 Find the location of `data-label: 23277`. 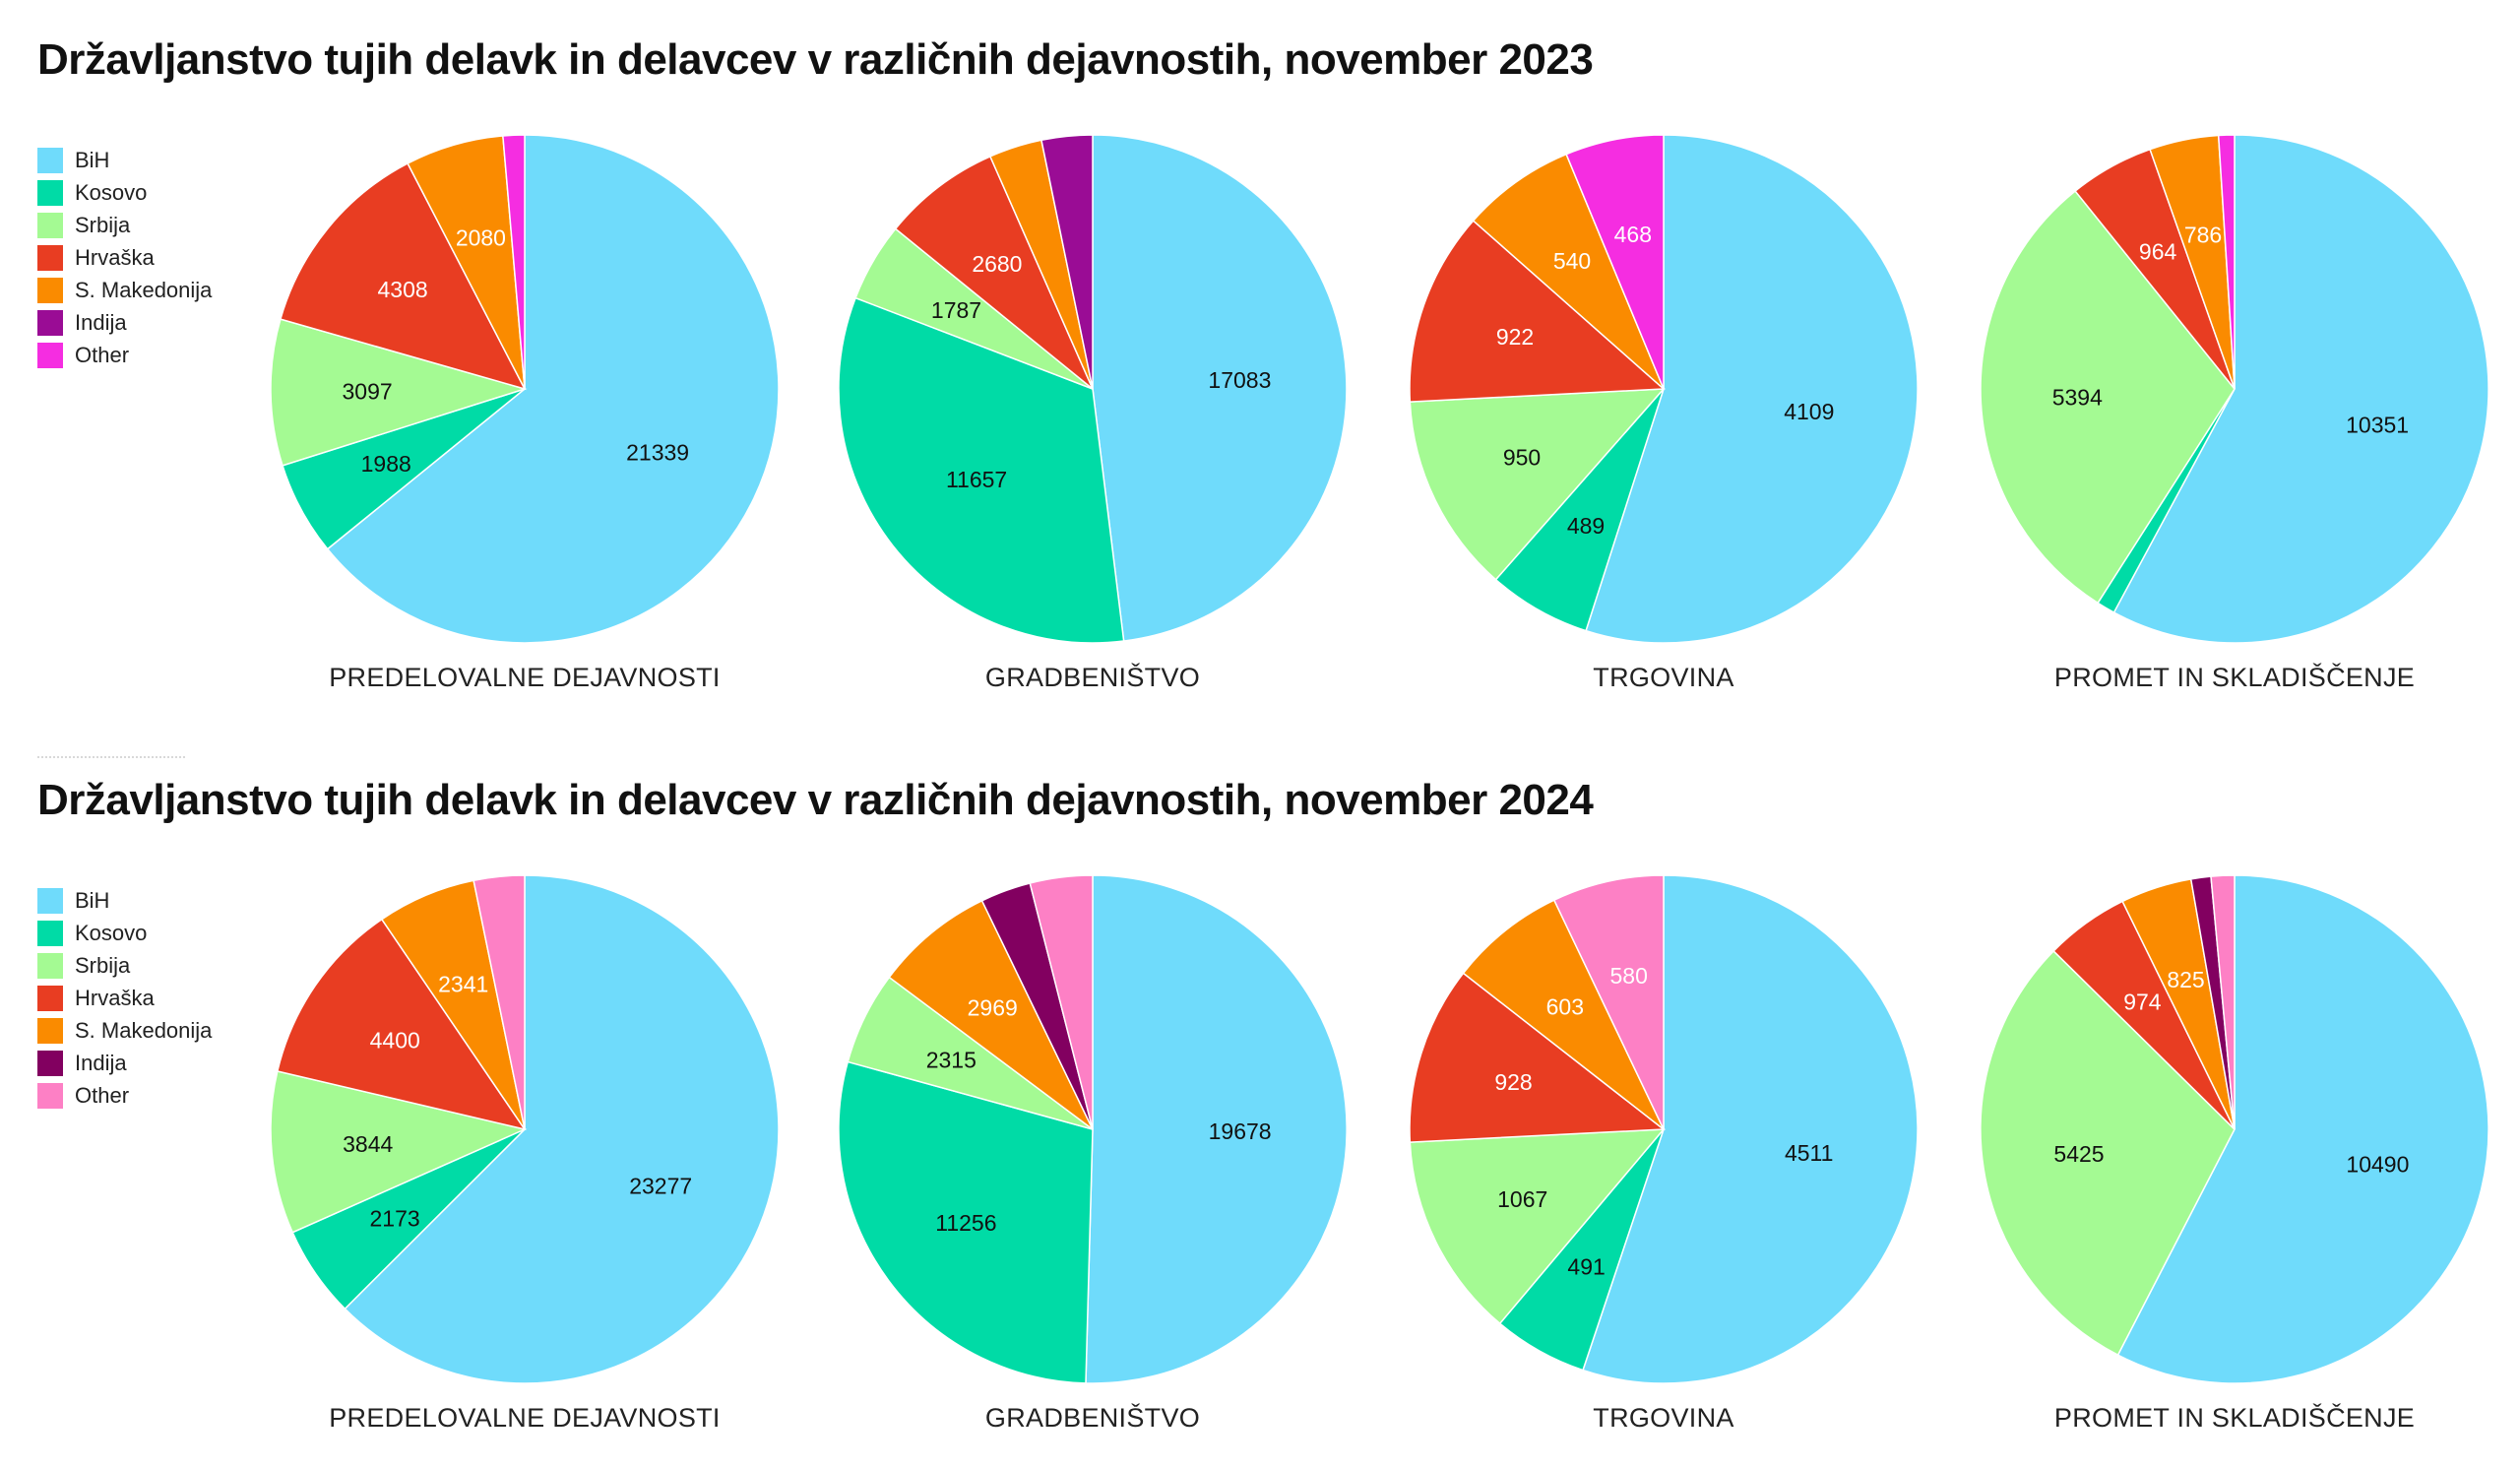

data-label: 23277 is located at coordinates (660, 1185).